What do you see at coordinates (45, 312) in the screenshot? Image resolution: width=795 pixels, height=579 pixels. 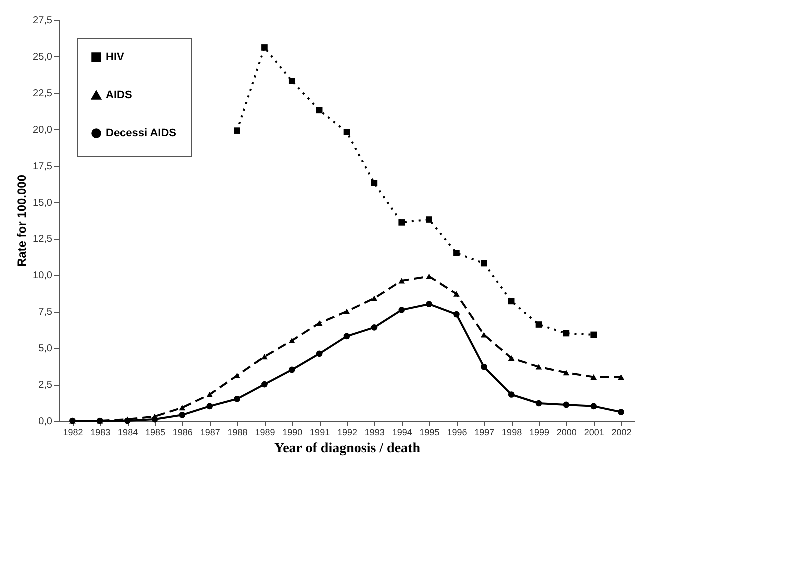 I see `y-tick-label: 7,5` at bounding box center [45, 312].